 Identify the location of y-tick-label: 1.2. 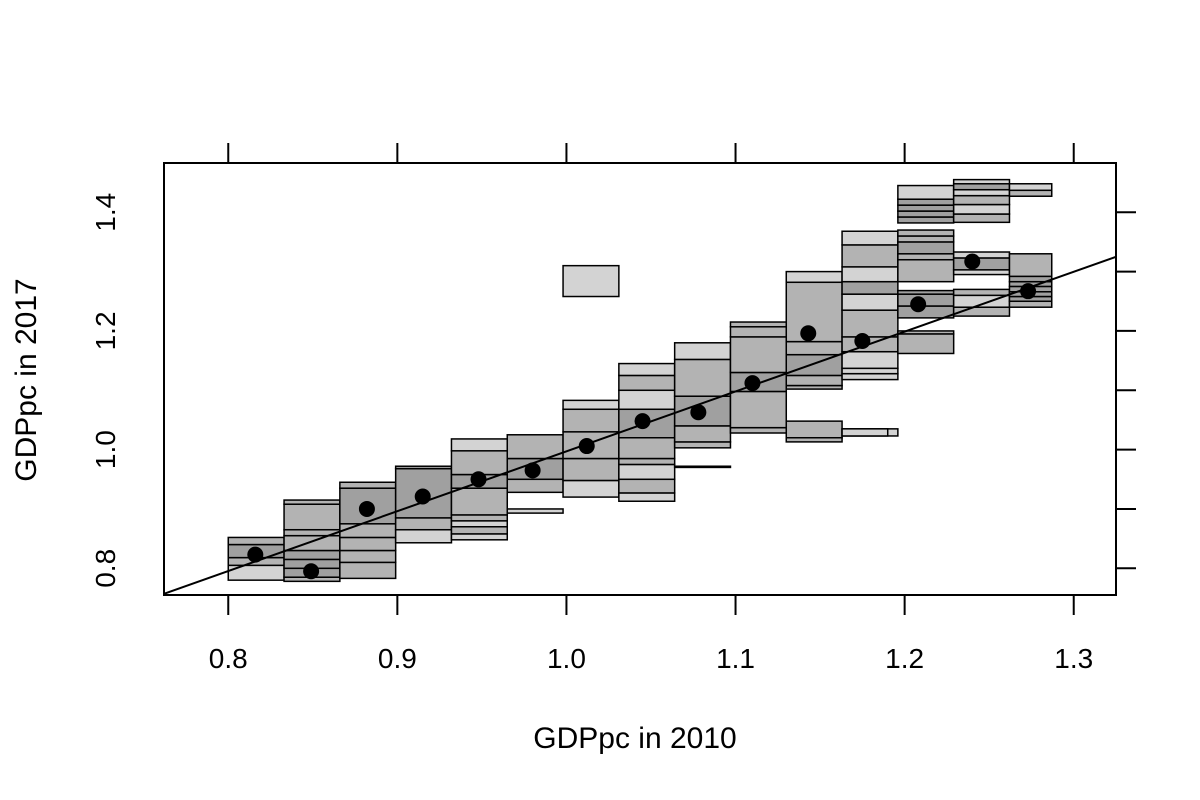
(105, 330).